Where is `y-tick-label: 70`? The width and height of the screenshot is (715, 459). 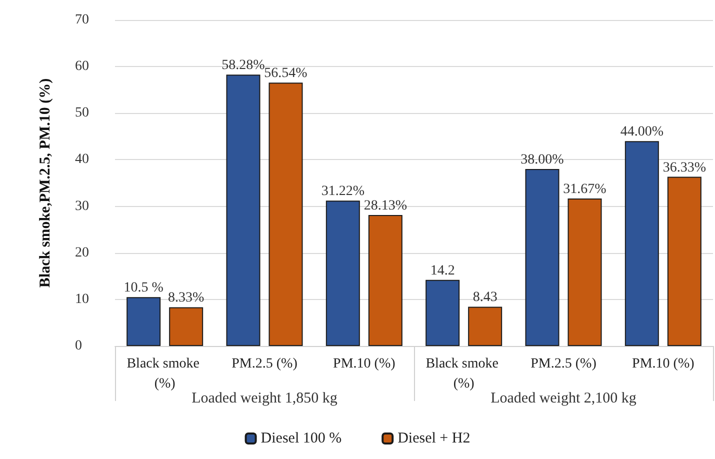
y-tick-label: 70 is located at coordinates (82, 20).